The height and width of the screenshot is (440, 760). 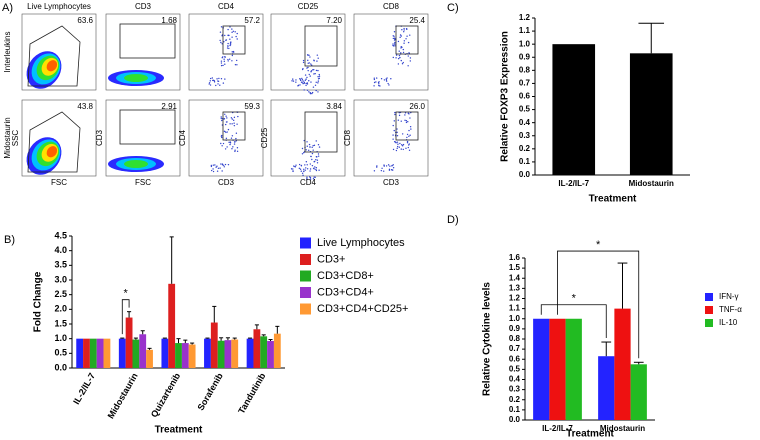 What do you see at coordinates (525, 148) in the screenshot?
I see `y-tick-label: 0.2` at bounding box center [525, 148].